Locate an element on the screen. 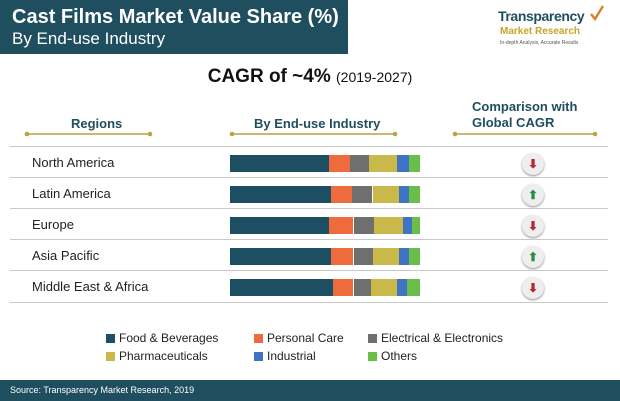 The height and width of the screenshot is (401, 620). region-label: North America is located at coordinates (73, 162).